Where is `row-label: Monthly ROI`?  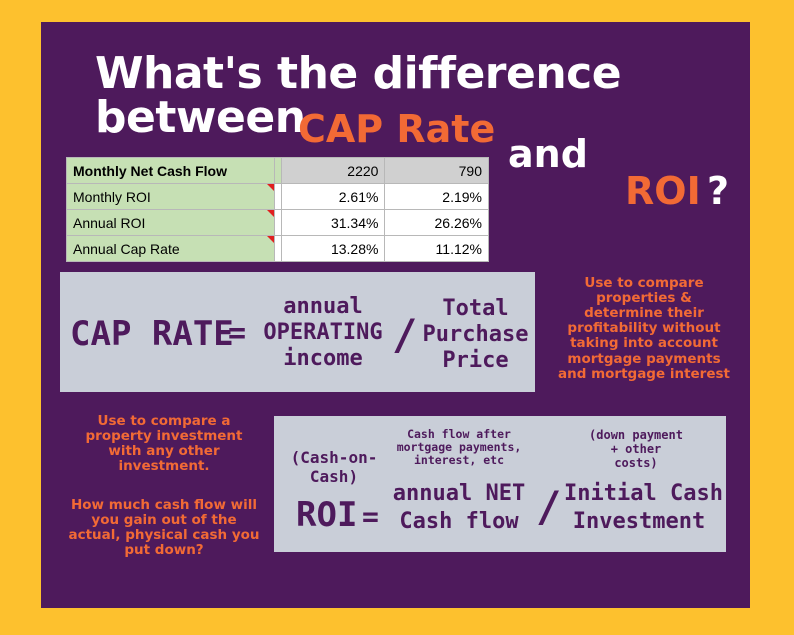
row-label: Monthly ROI is located at coordinates (112, 196).